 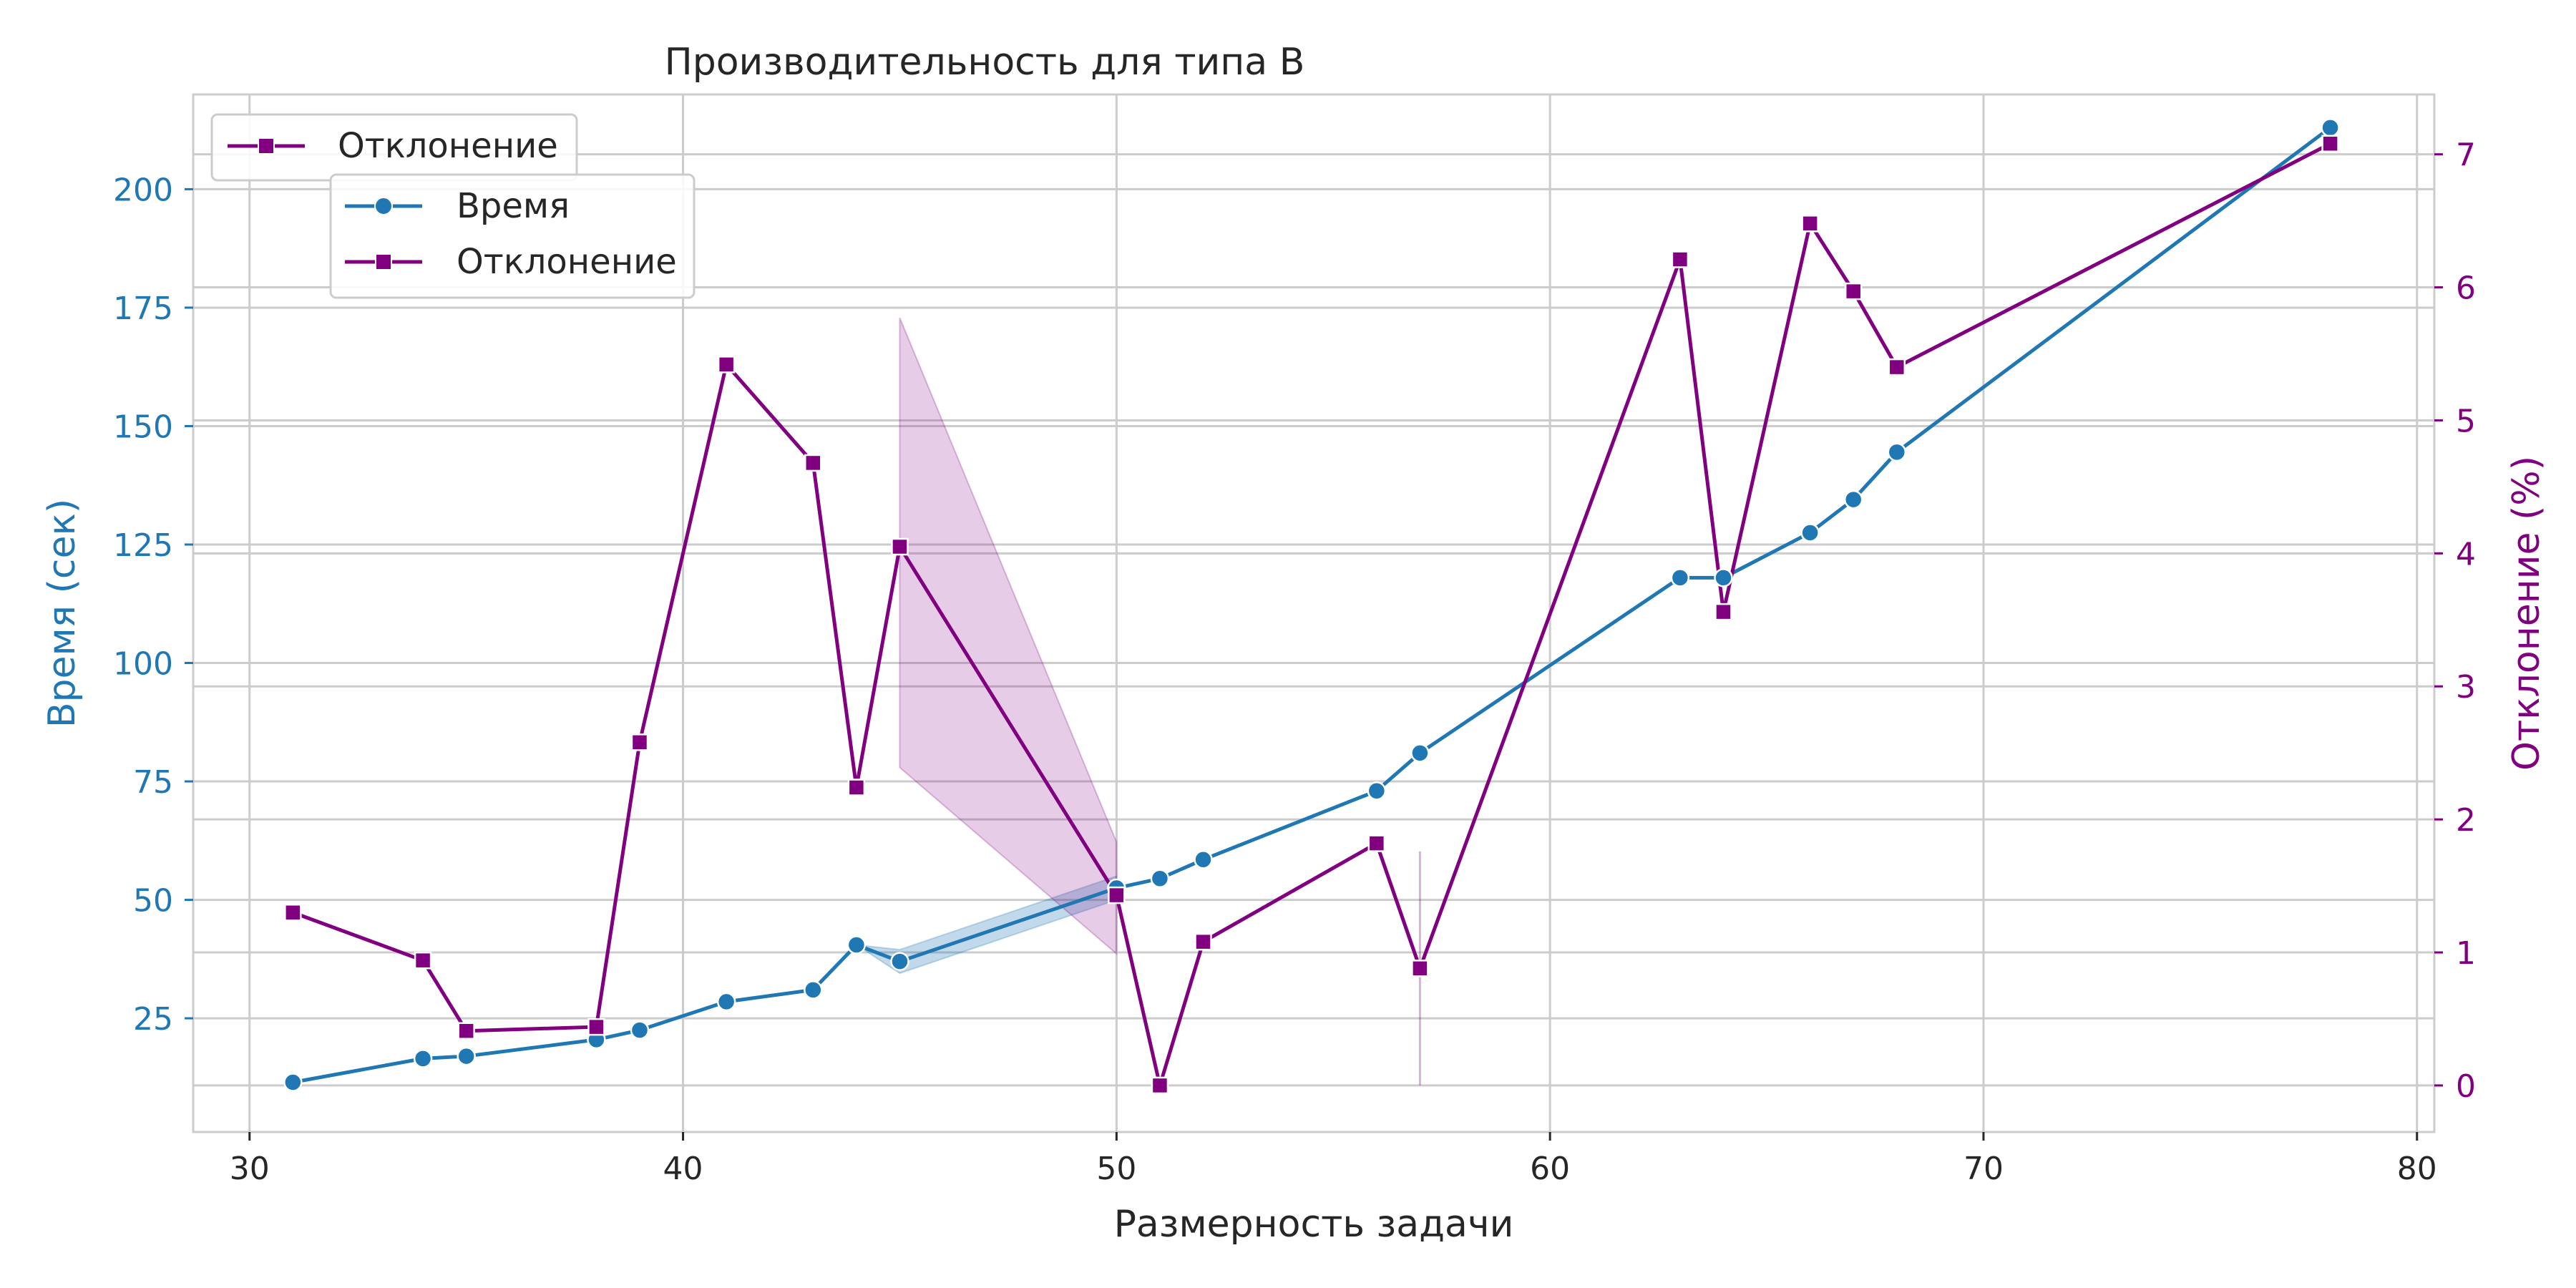 What do you see at coordinates (1116, 1169) in the screenshot?
I see `x-tick-label: 50` at bounding box center [1116, 1169].